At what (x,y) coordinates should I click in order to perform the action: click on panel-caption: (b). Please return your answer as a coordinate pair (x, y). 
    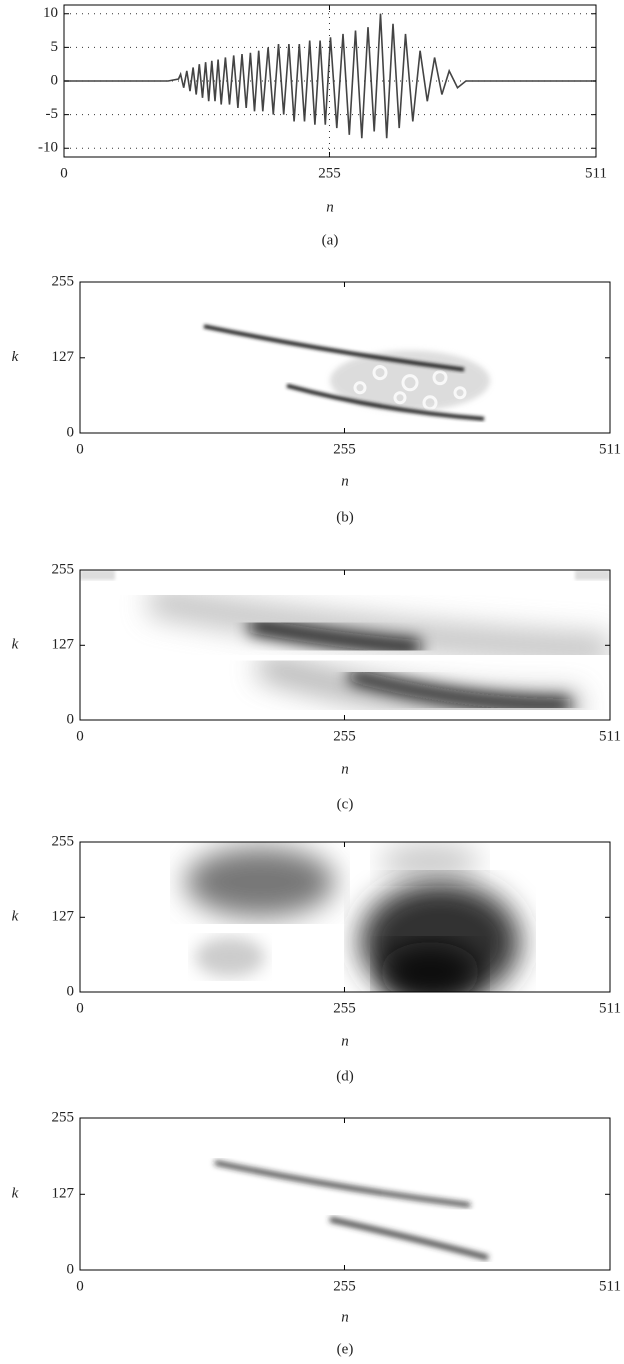
    Looking at the image, I should click on (345, 517).